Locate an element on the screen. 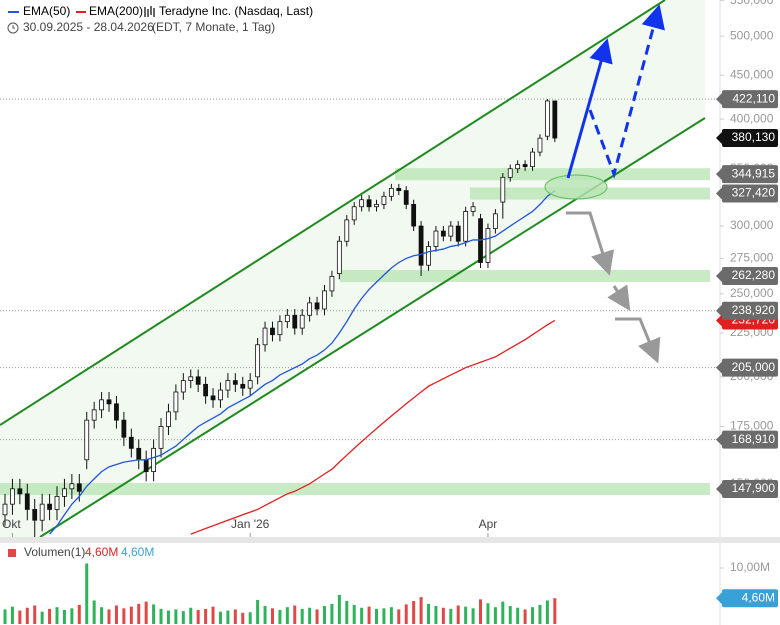  volume-pane: 10,00M 4,60M is located at coordinates (390, 592).